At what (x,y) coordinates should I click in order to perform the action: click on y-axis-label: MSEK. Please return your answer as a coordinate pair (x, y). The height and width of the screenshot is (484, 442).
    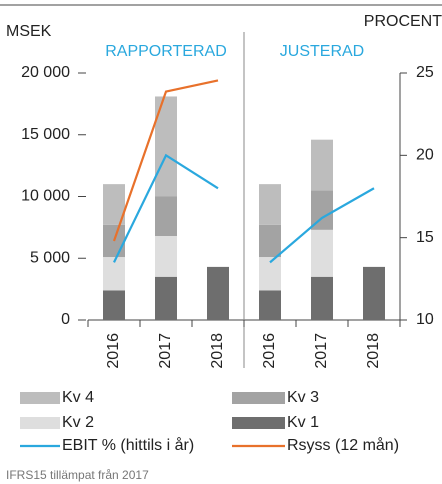
    Looking at the image, I should click on (29, 31).